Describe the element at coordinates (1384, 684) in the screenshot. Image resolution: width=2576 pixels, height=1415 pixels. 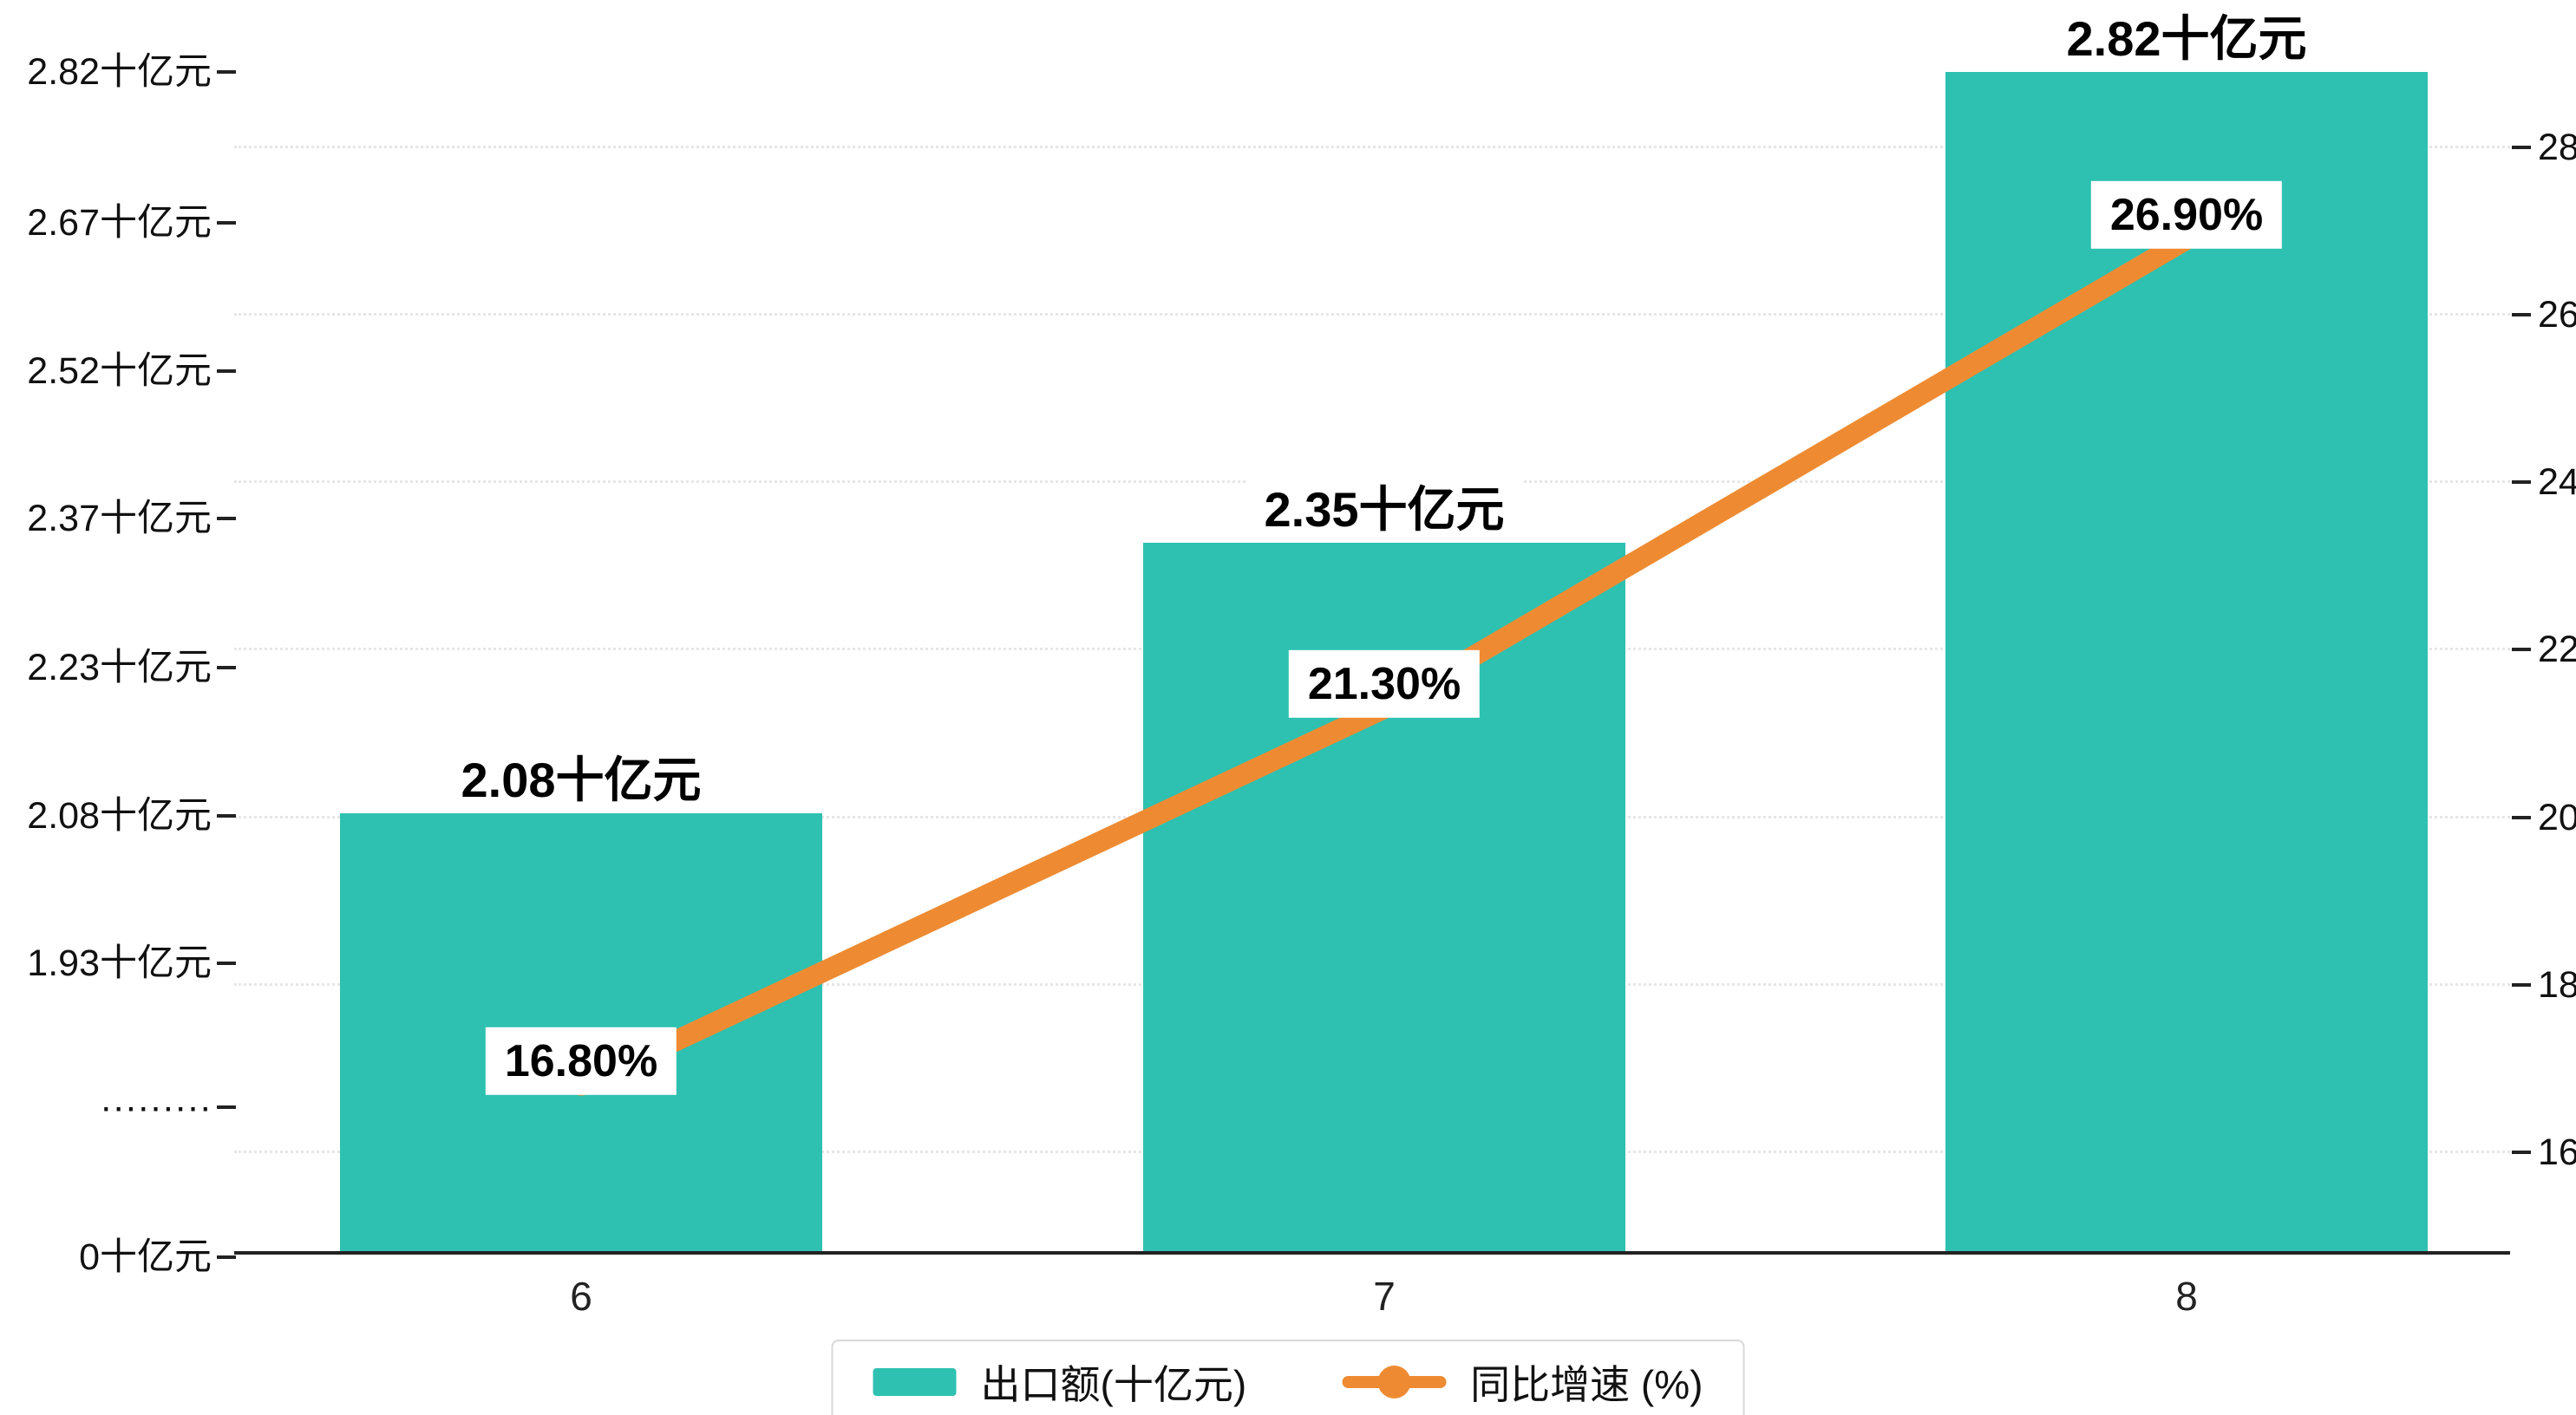
I see `growth-value-label: 21.30%` at that location.